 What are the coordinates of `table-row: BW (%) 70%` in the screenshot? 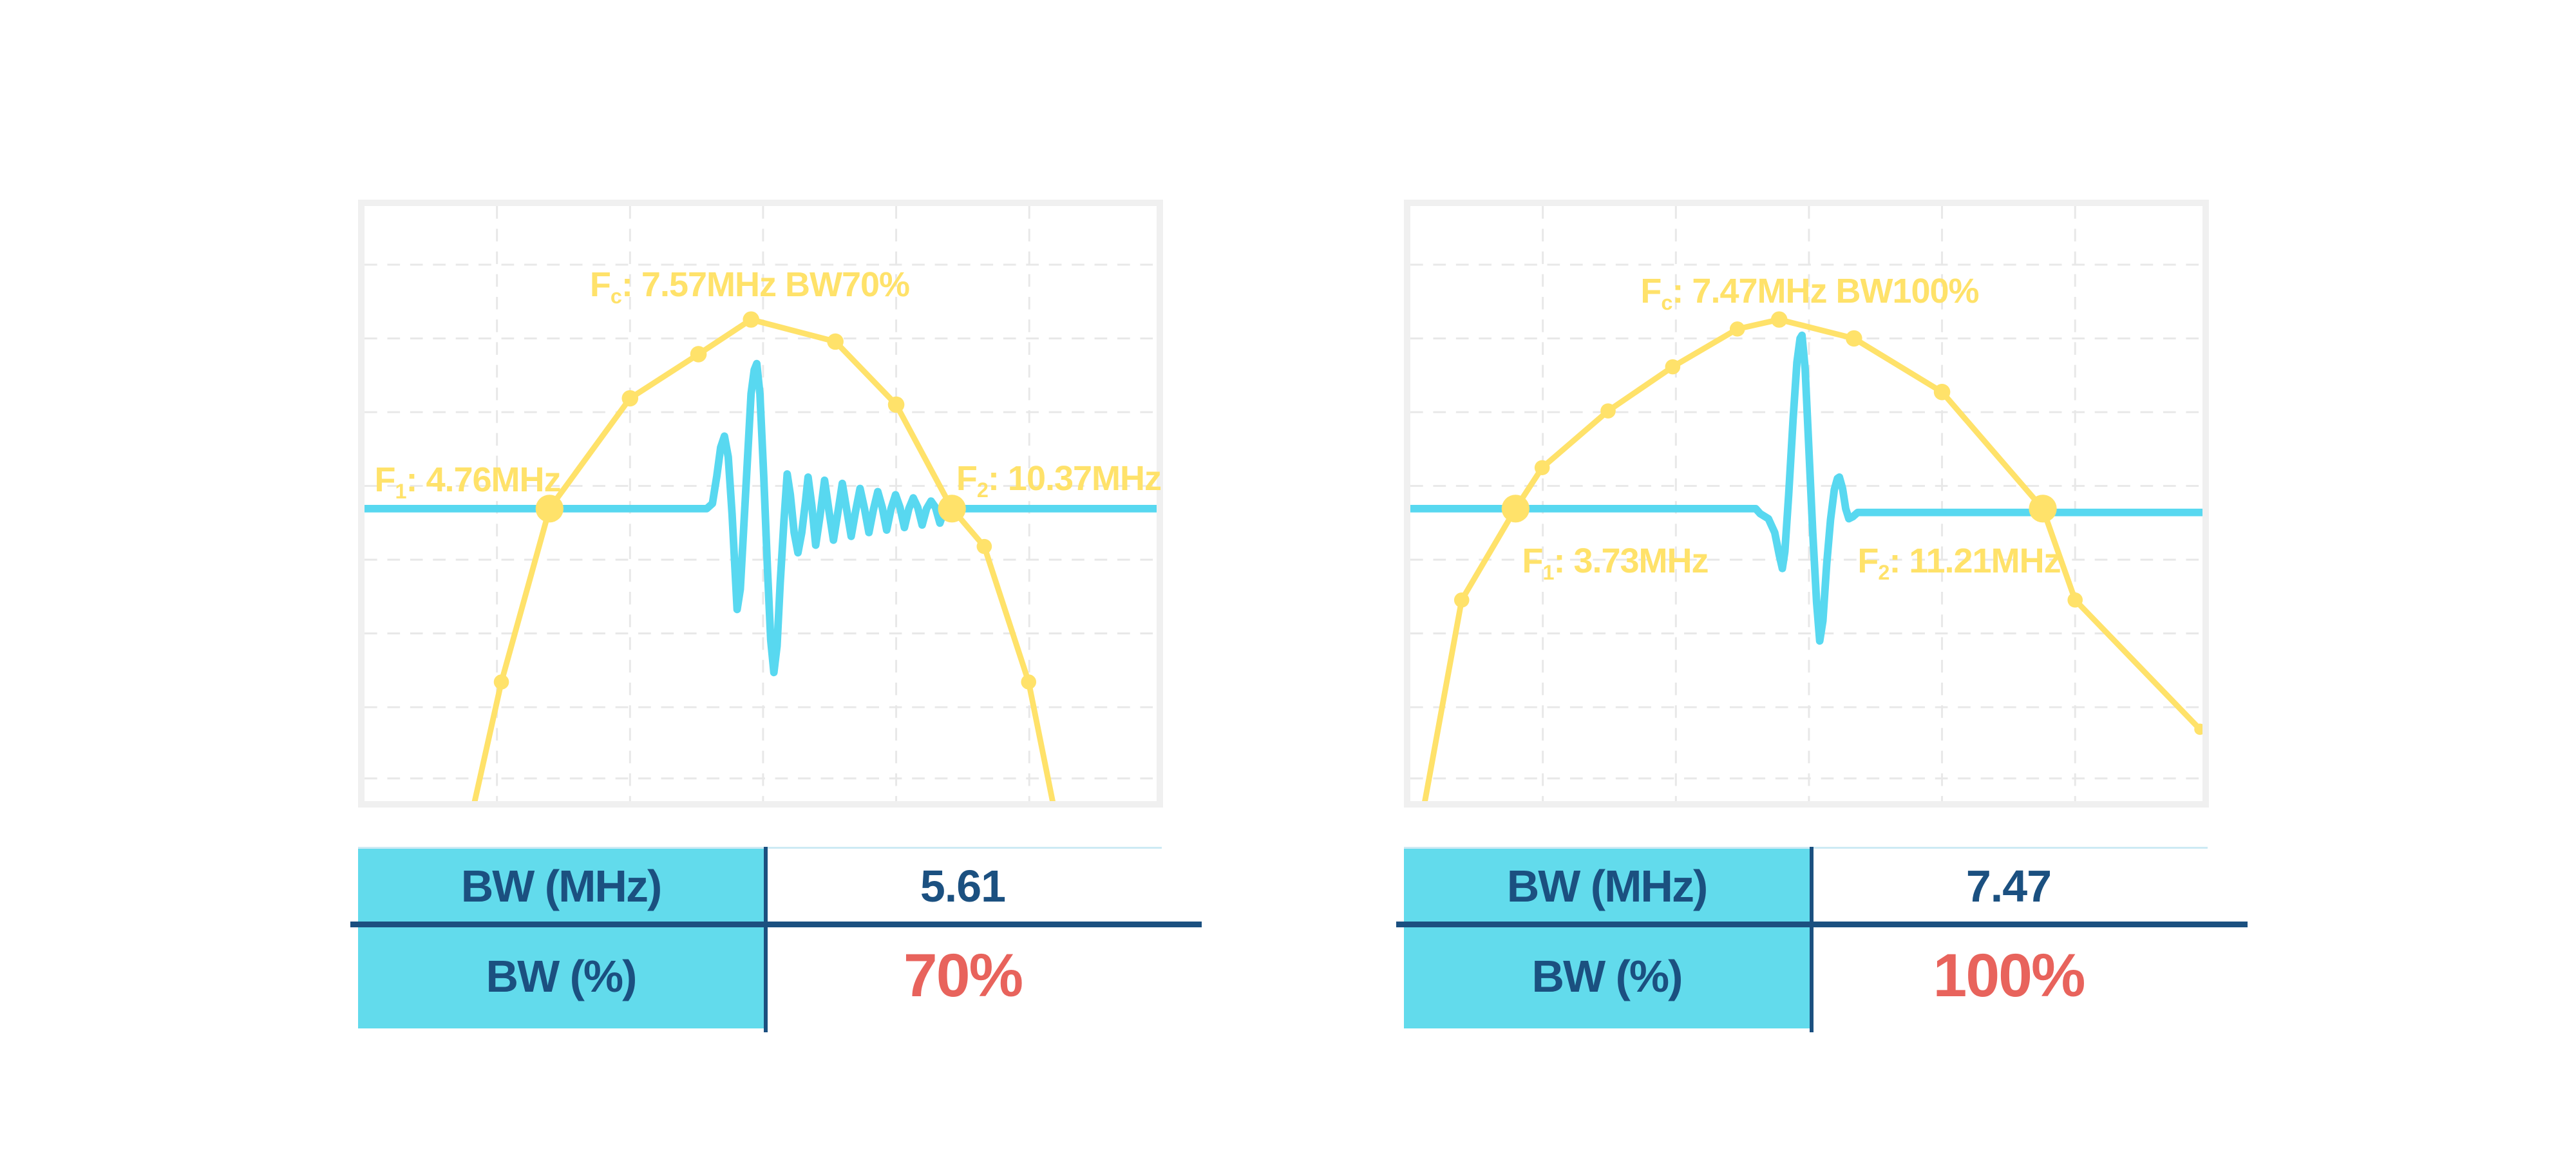 It's located at (760, 975).